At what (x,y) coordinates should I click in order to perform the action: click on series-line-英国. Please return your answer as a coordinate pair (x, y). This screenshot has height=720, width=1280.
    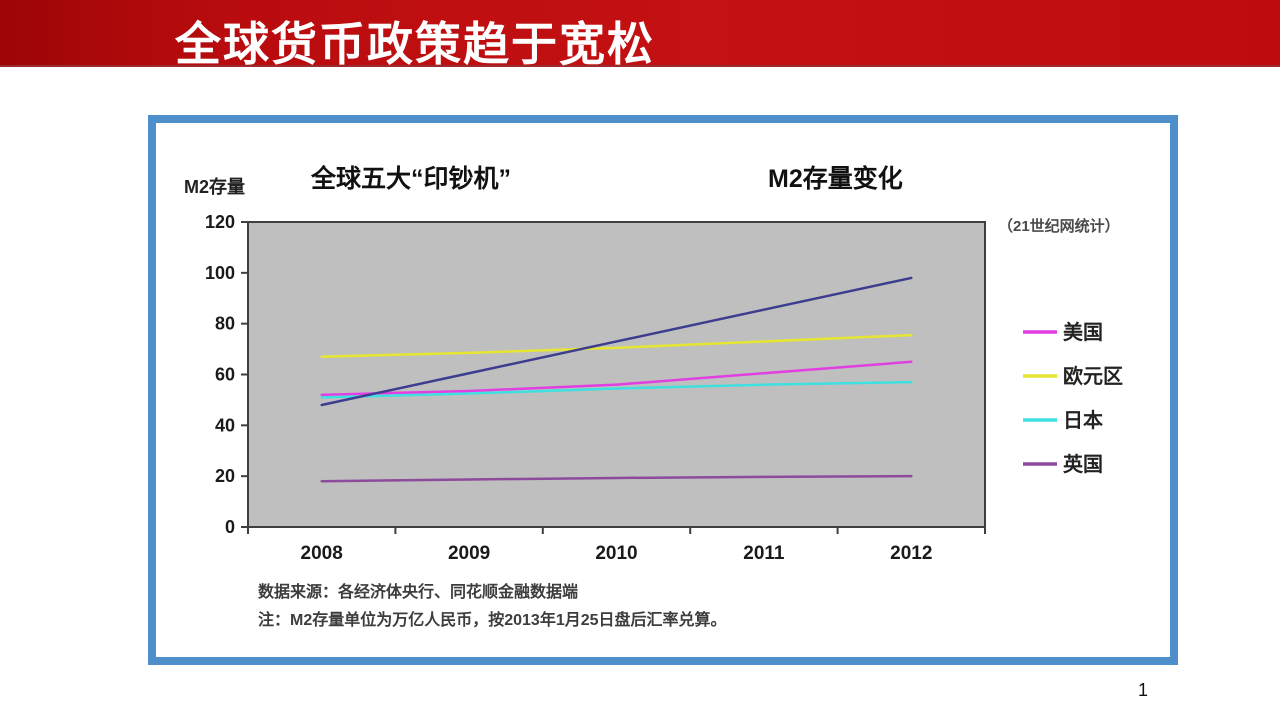
    Looking at the image, I should click on (616, 478).